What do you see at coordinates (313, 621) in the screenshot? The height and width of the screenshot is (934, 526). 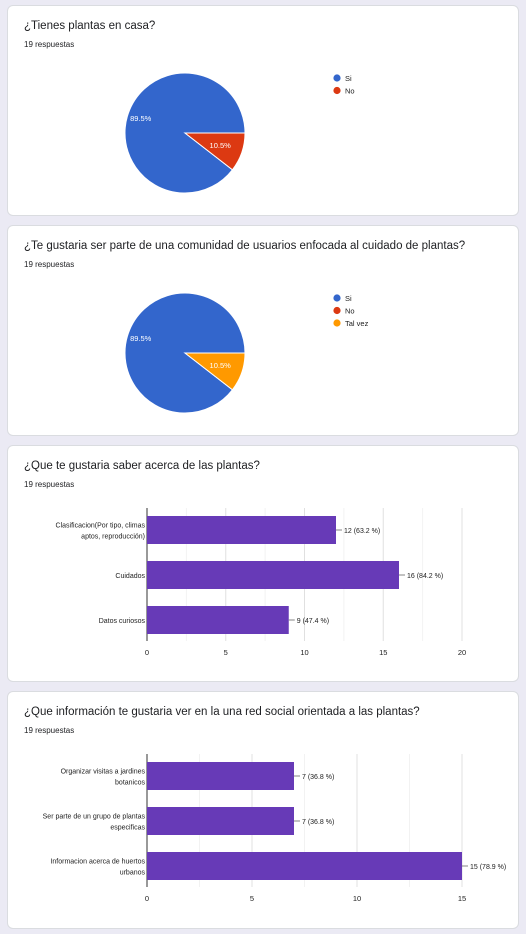 I see `data-label: 9 (47.4 %)` at bounding box center [313, 621].